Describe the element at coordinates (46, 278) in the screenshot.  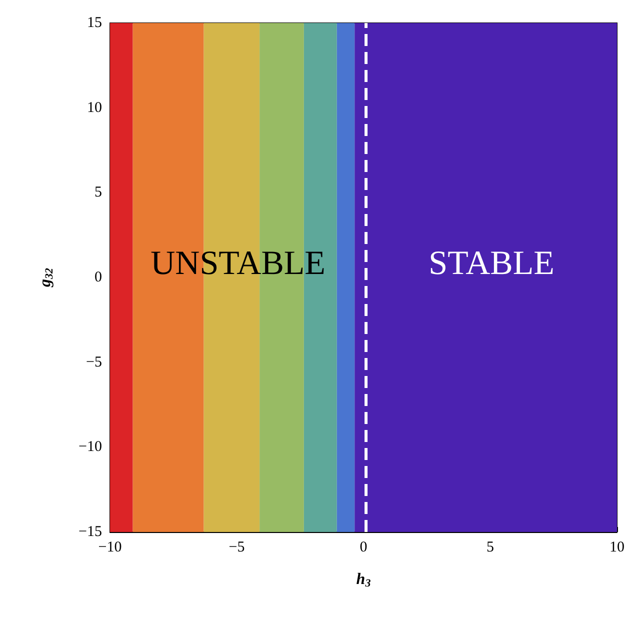
I see `y-axis-title: g32` at that location.